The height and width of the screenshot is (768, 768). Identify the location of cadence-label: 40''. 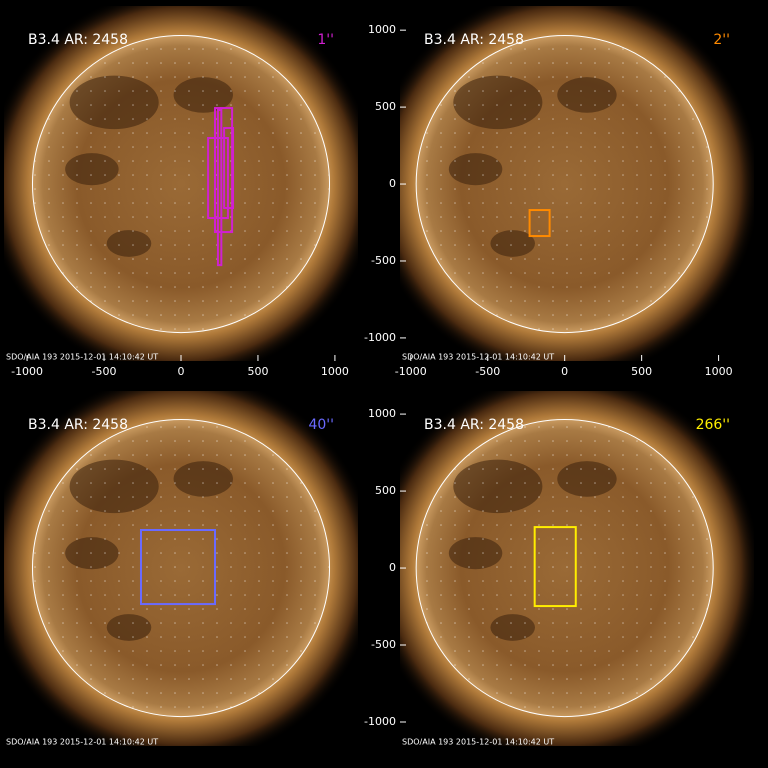
(321, 425).